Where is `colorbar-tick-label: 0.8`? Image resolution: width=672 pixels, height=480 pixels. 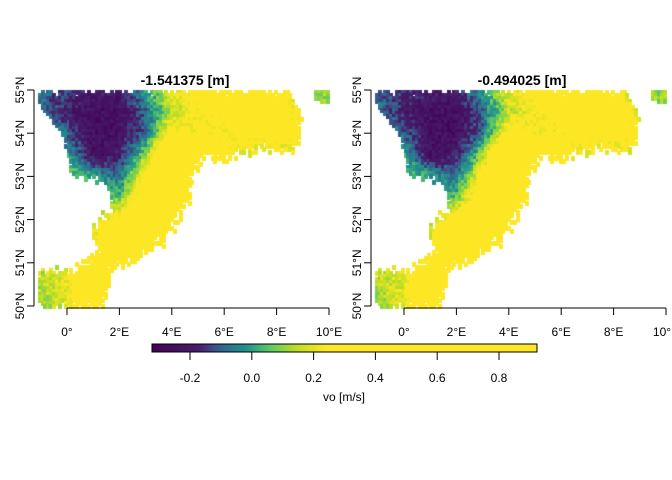 colorbar-tick-label: 0.8 is located at coordinates (499, 378).